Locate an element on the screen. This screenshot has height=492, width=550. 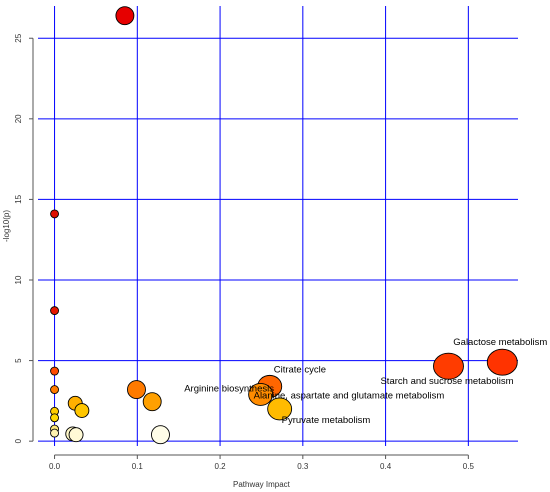
x-tick-label: 0.3 is located at coordinates (303, 466).